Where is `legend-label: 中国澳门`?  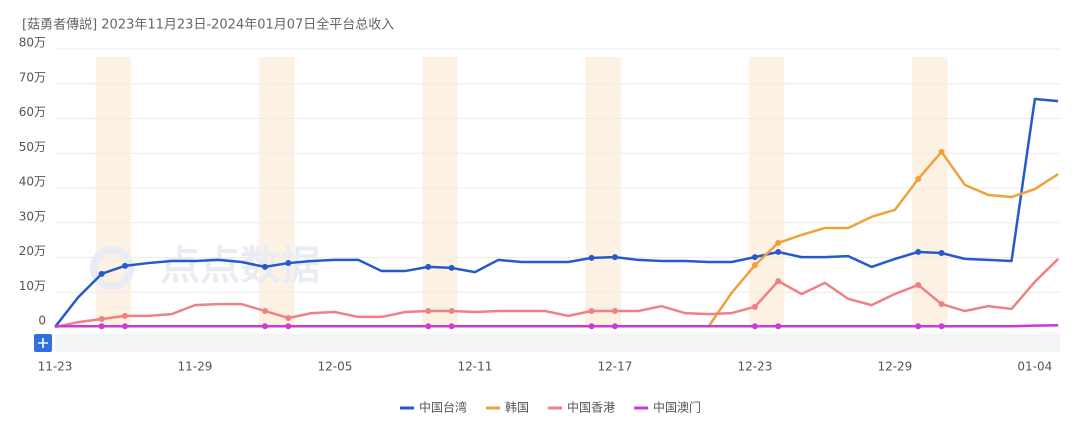 legend-label: 中国澳门 is located at coordinates (677, 407).